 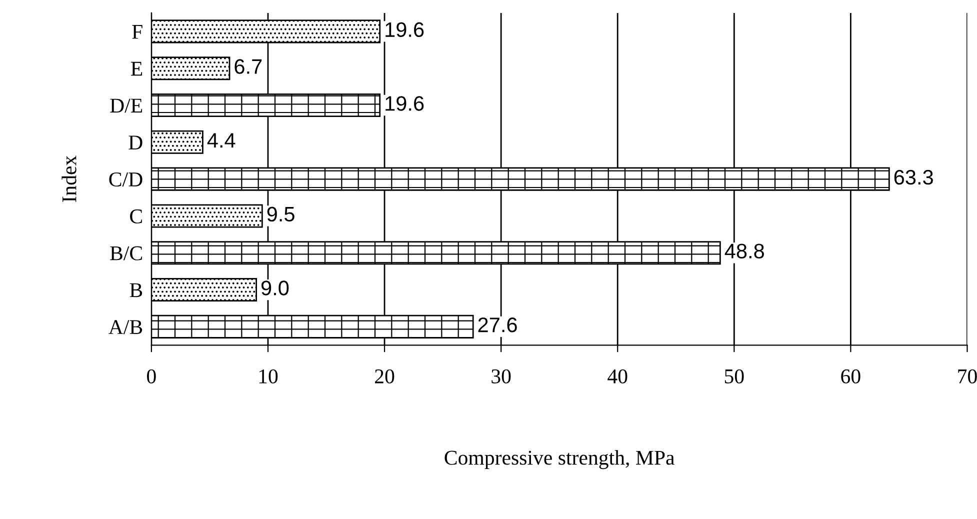 I want to click on data-label: 4.4, so click(x=221, y=140).